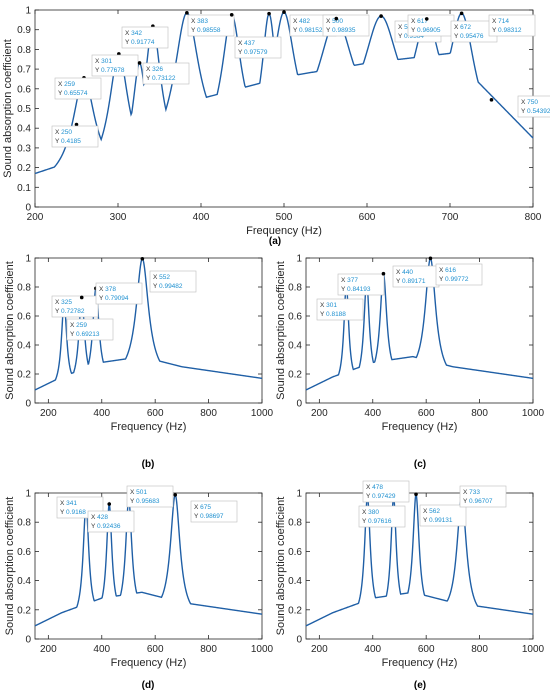 The image size is (550, 699). What do you see at coordinates (145, 36) in the screenshot?
I see `datatip: X 342 Y 0.91774` at bounding box center [145, 36].